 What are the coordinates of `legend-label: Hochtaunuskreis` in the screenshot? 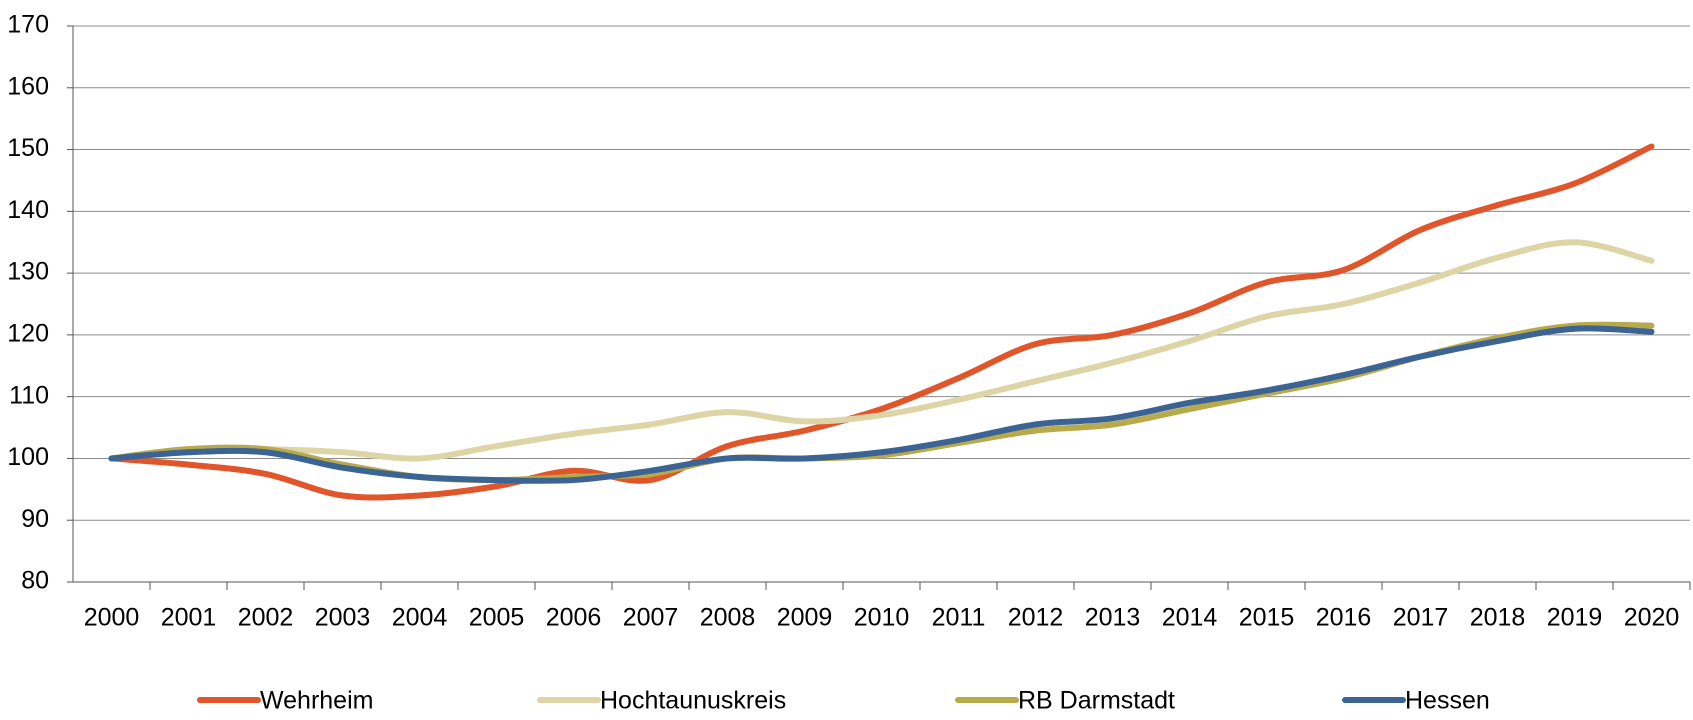 It's located at (693, 701).